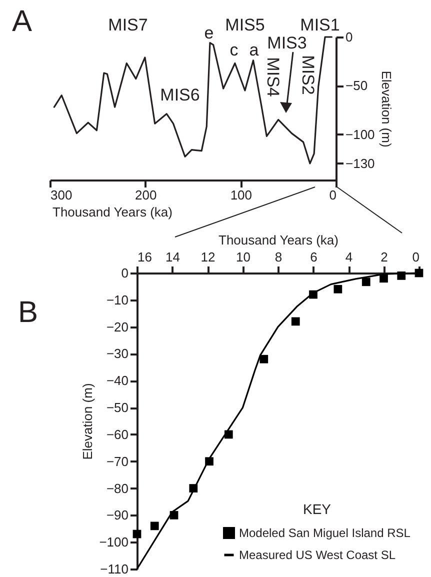 Image resolution: width=431 pixels, height=577 pixels. I want to click on x-tick-label: 200, so click(145, 195).